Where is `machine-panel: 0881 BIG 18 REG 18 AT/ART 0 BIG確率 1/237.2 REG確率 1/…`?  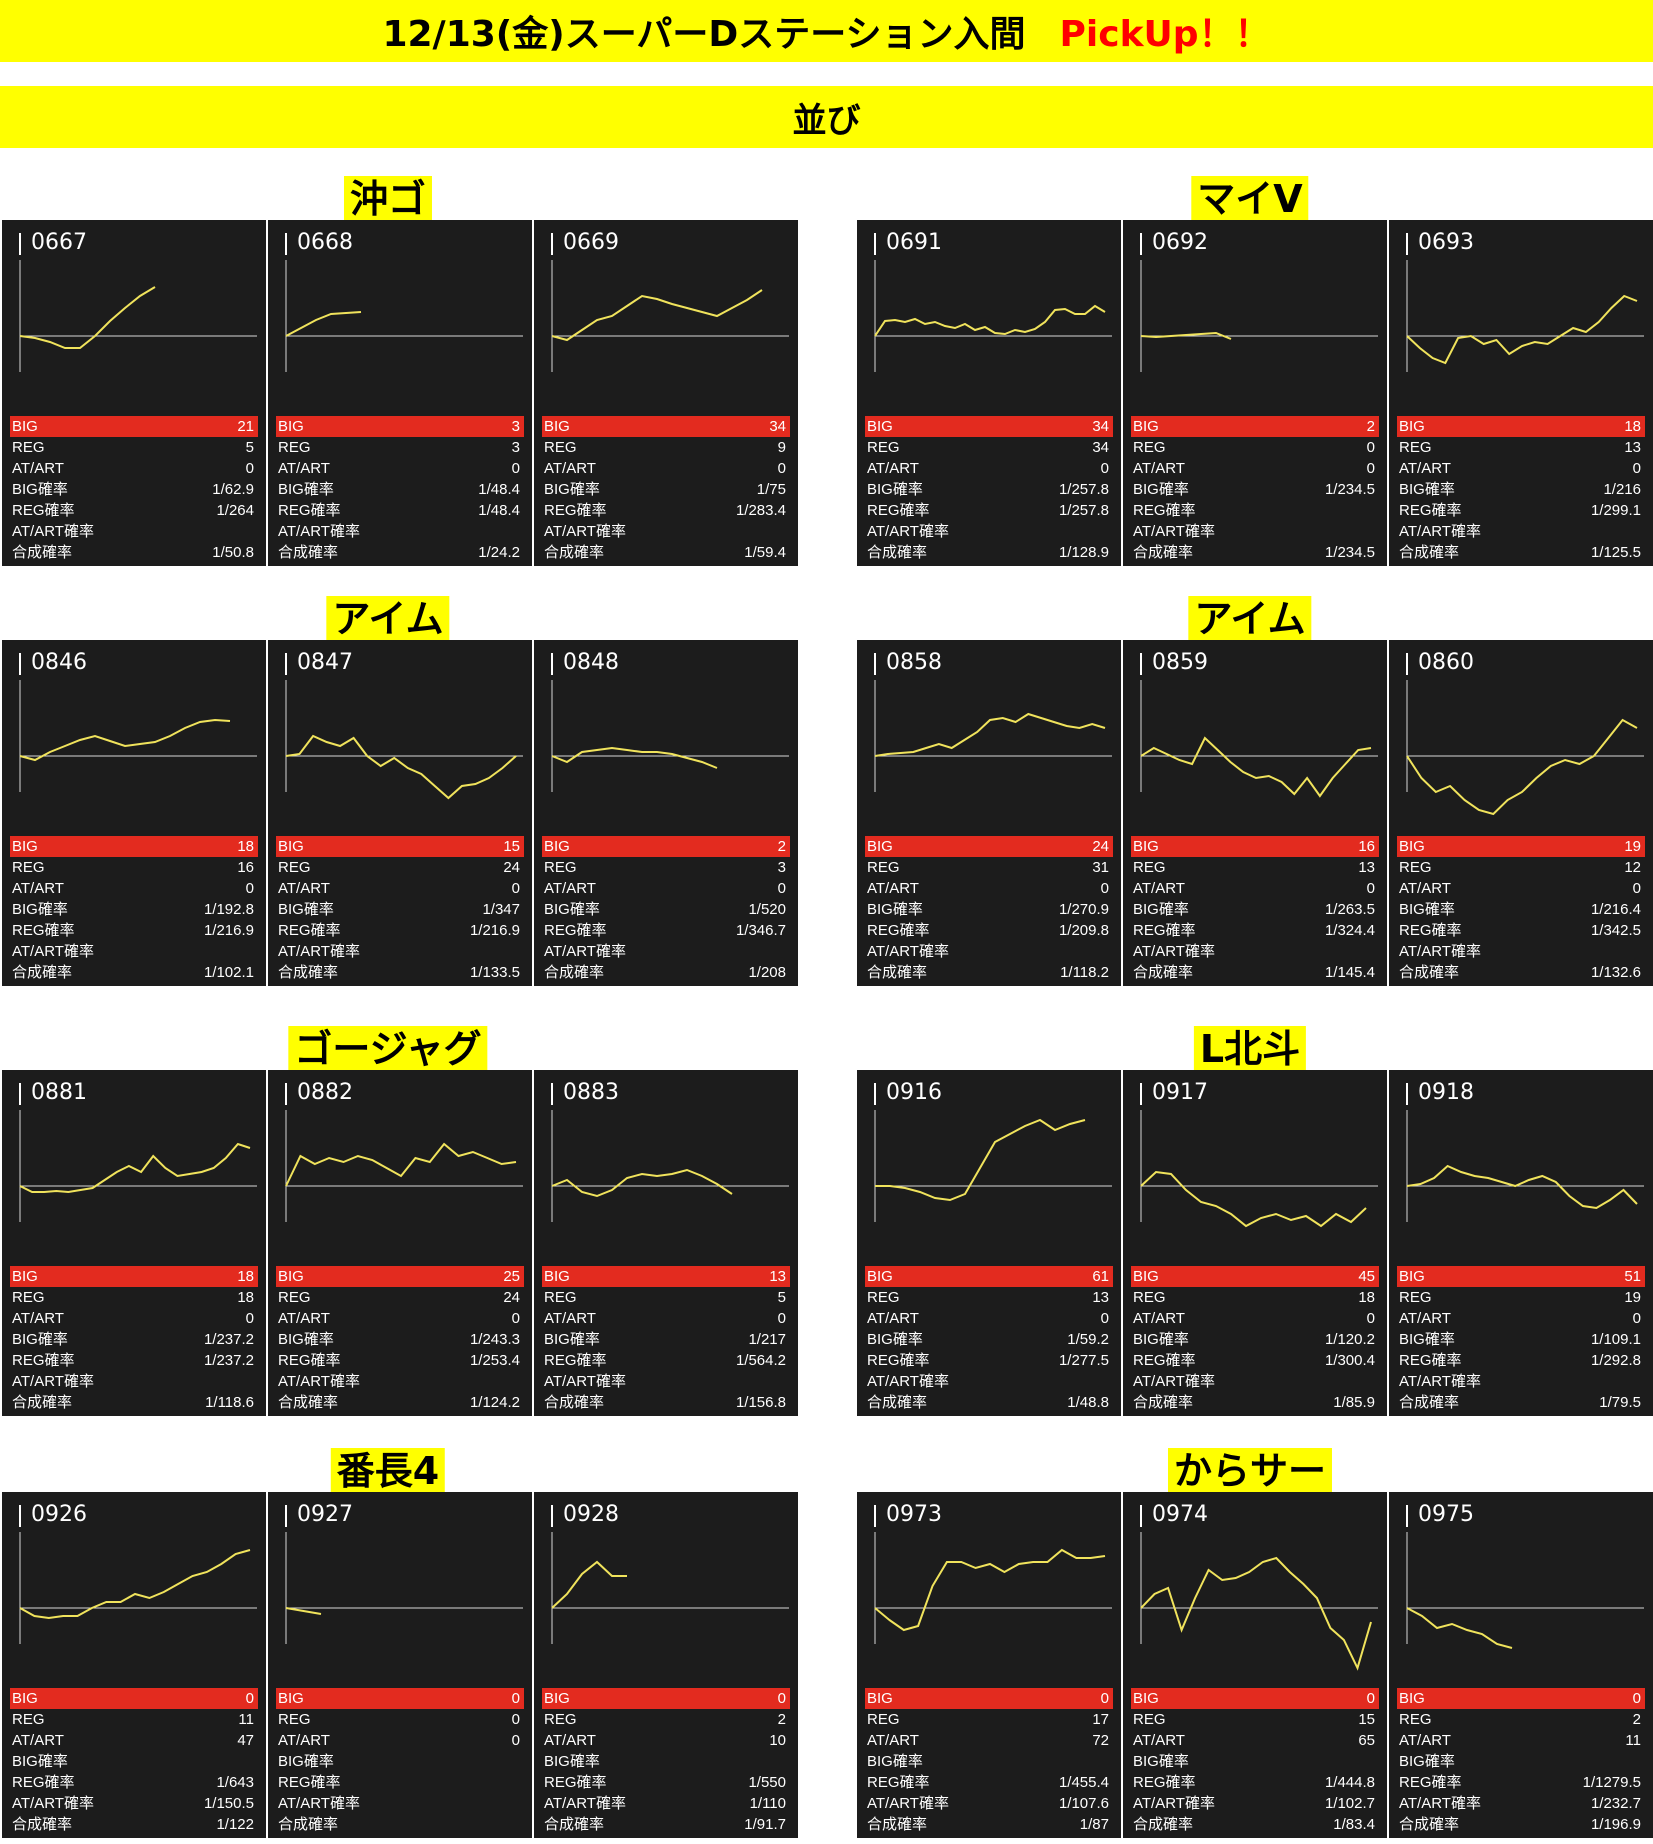 machine-panel: 0881 BIG 18 REG 18 AT/ART 0 BIG確率 1/237.2 REG確率 1/… is located at coordinates (134, 1243).